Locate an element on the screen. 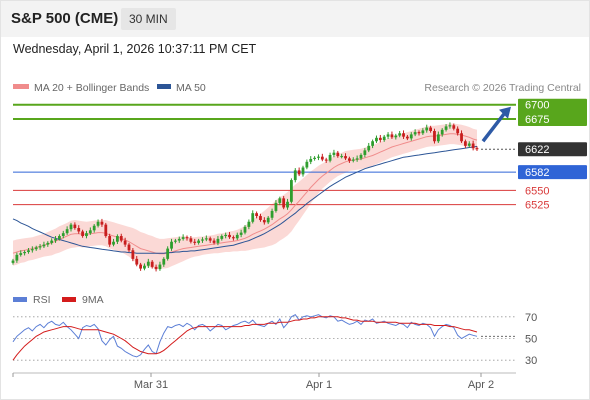 This screenshot has height=400, width=590. rsi-tick-label: 50 is located at coordinates (531, 340).